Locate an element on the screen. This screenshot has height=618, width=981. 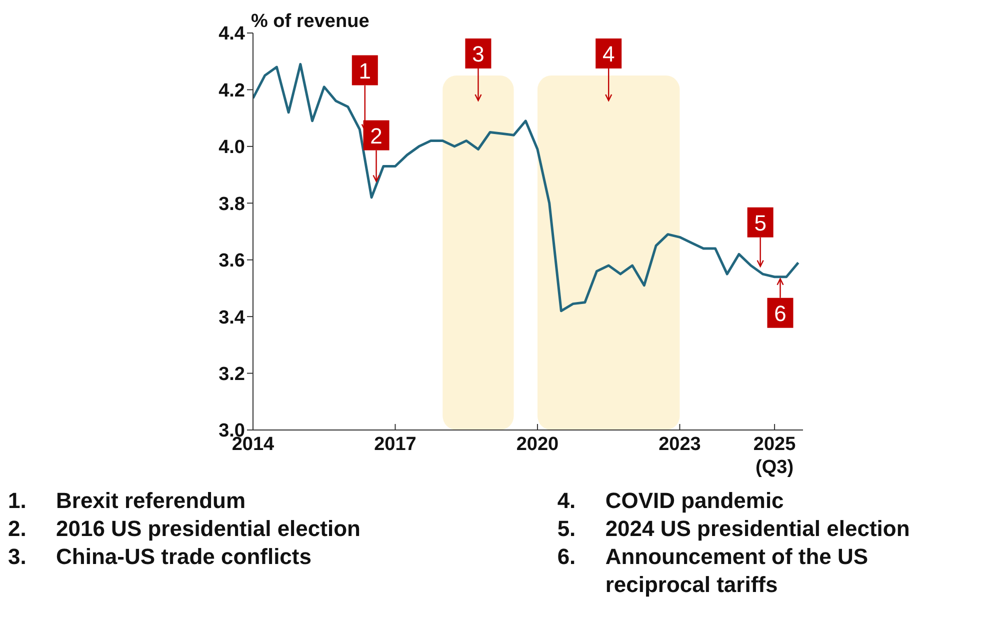
y-tick-label: 3.8 is located at coordinates (231, 204).